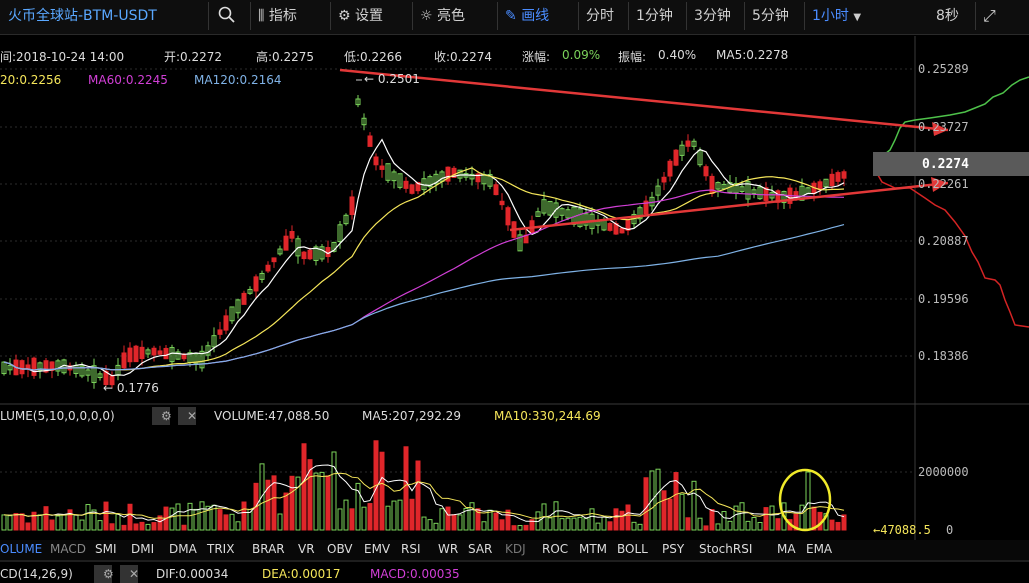 Image resolution: width=1029 pixels, height=583 pixels. What do you see at coordinates (183, 549) in the screenshot?
I see `tab-dma: DMA` at bounding box center [183, 549].